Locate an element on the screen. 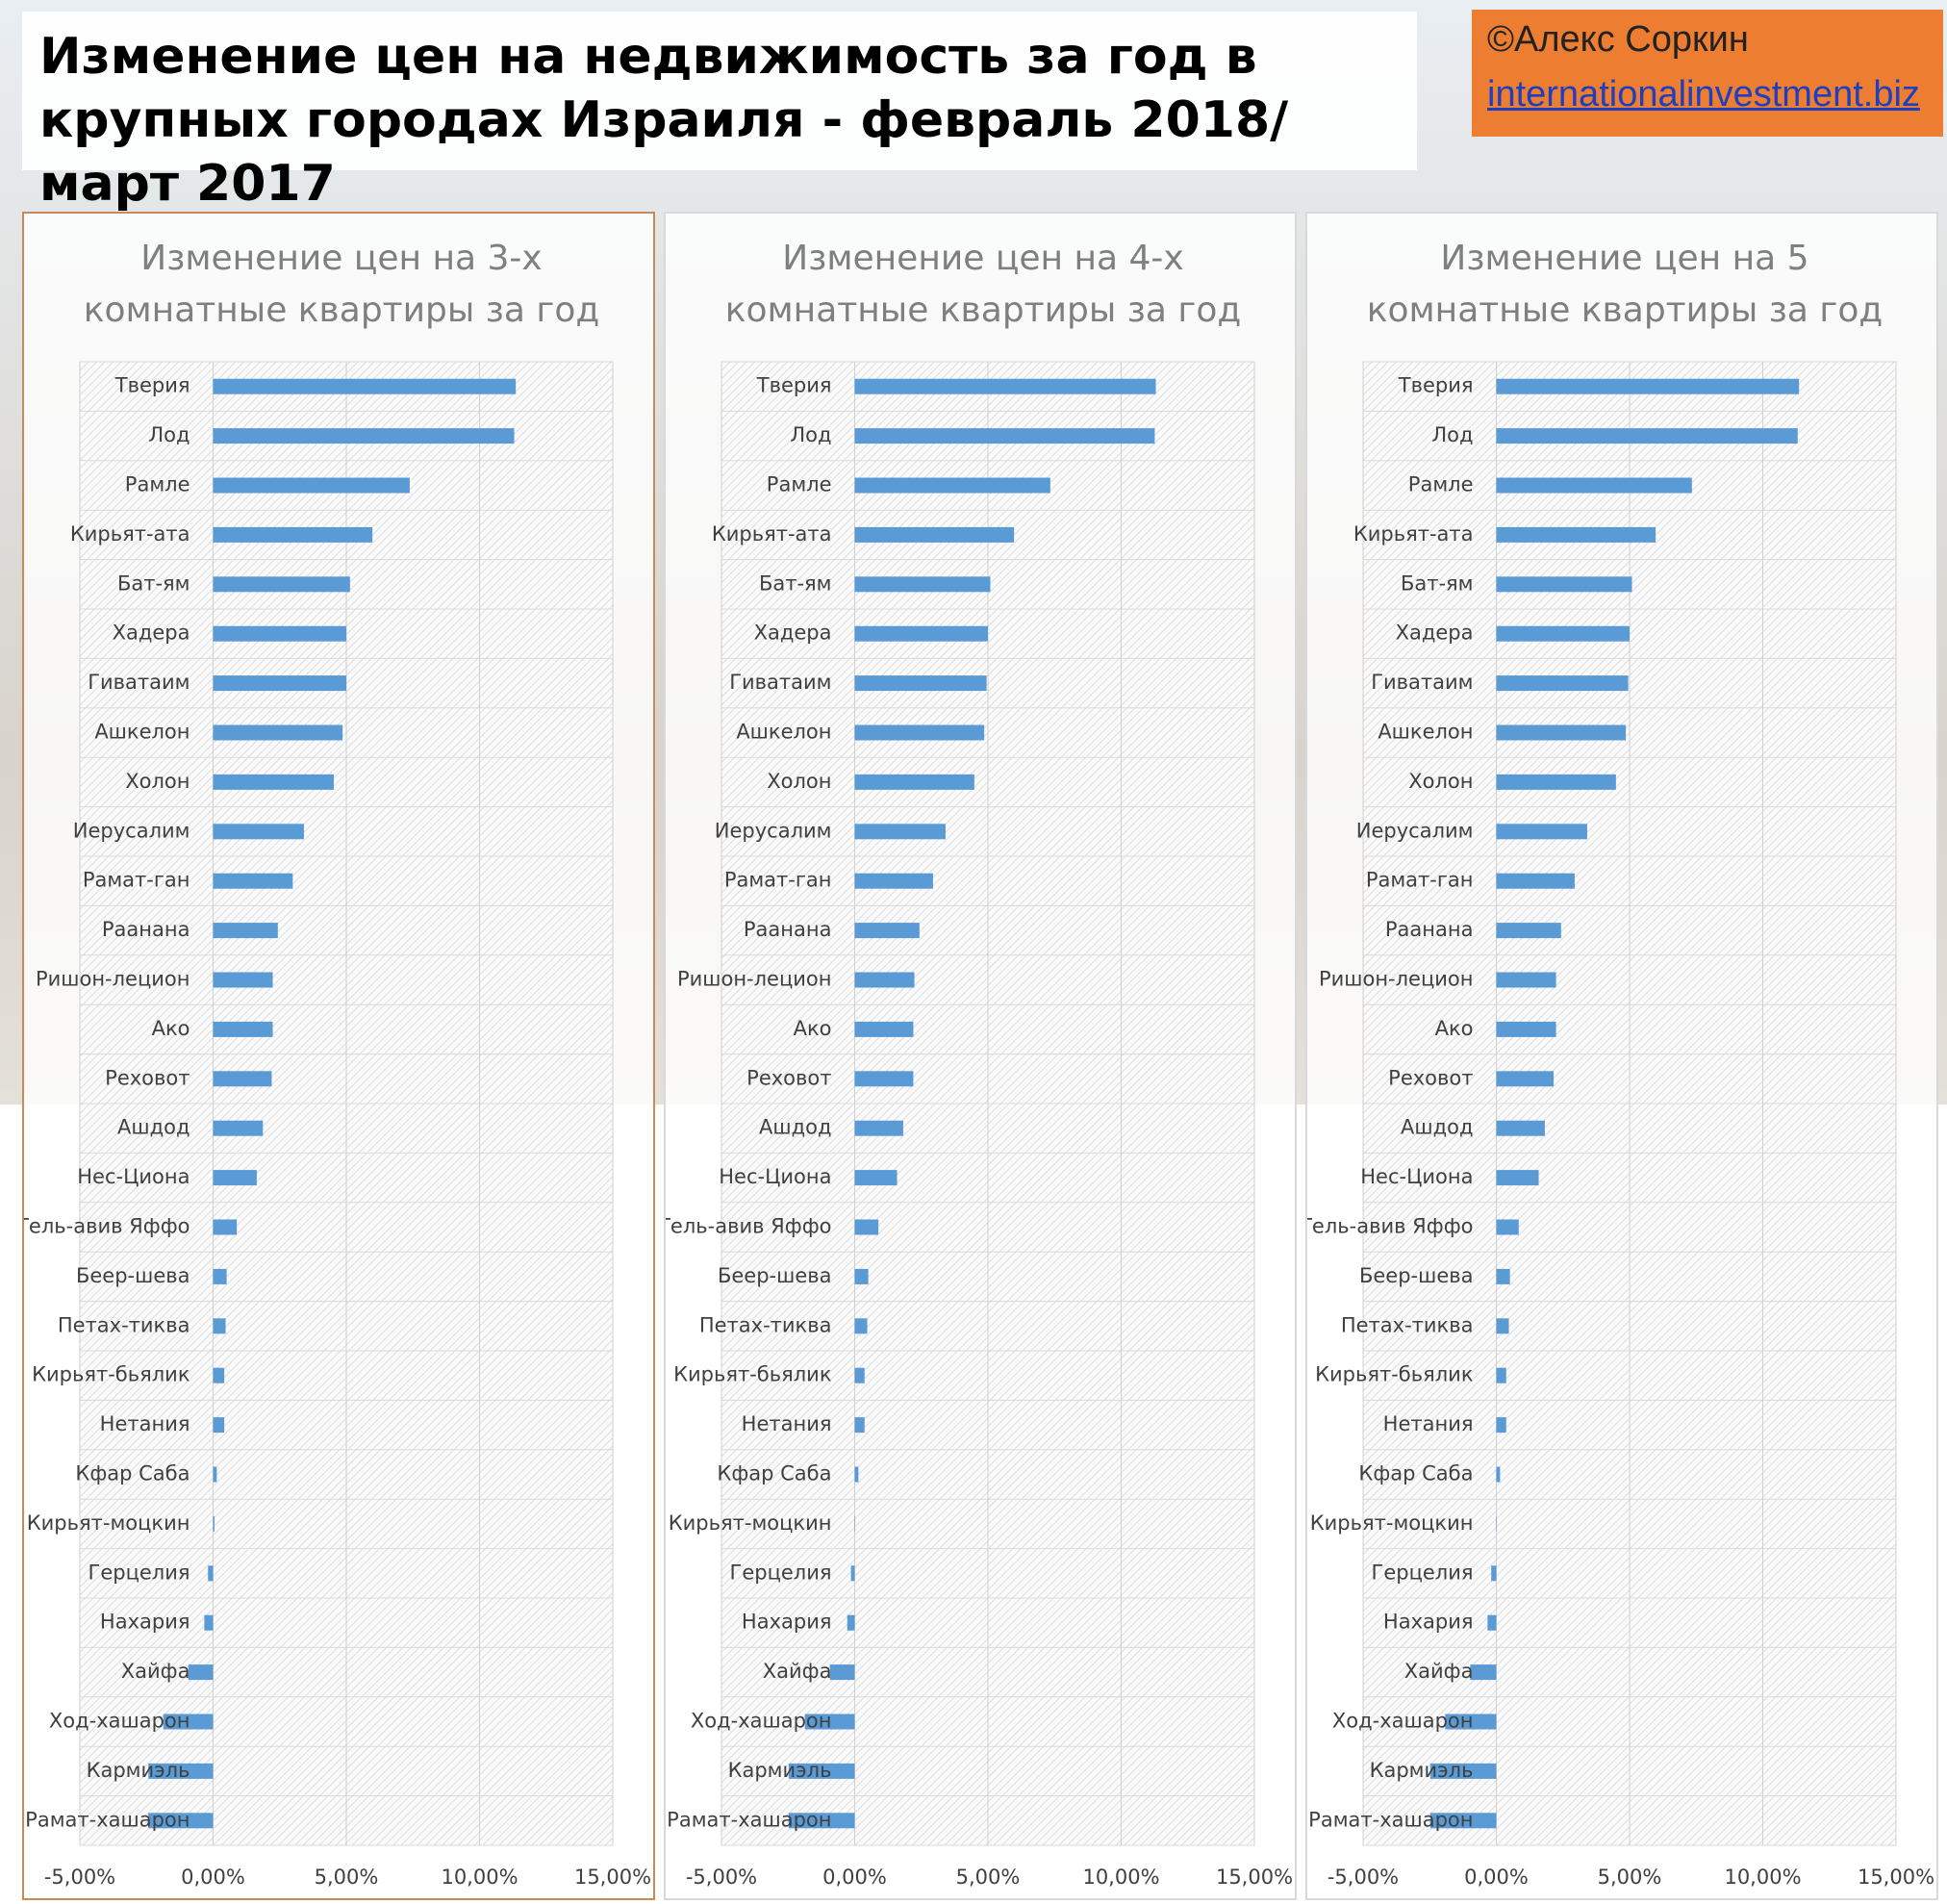 The height and width of the screenshot is (1904, 1947). y-tick-label: Ход-хашарон is located at coordinates (761, 1721).